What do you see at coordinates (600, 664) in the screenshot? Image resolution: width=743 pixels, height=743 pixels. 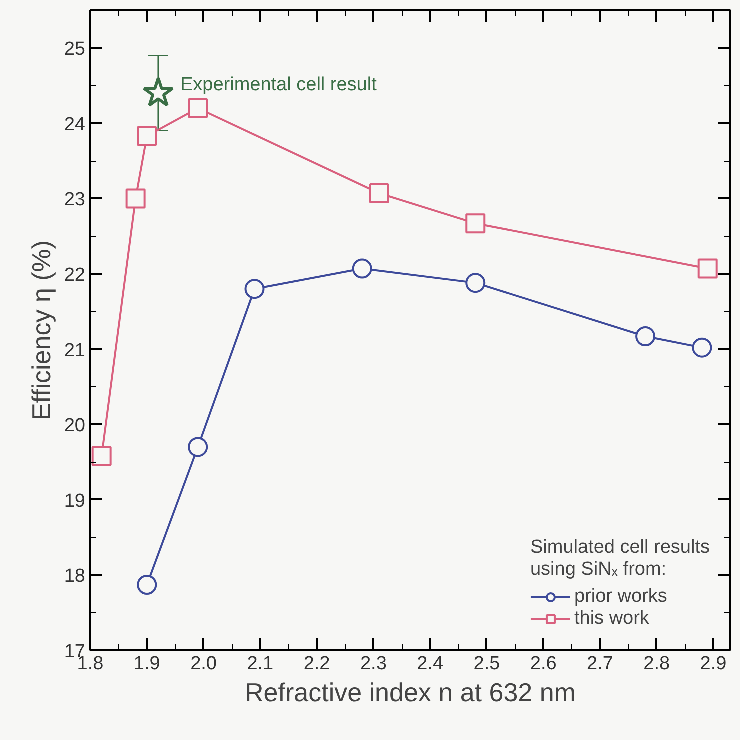 I see `x-tick-label: 2.7` at bounding box center [600, 664].